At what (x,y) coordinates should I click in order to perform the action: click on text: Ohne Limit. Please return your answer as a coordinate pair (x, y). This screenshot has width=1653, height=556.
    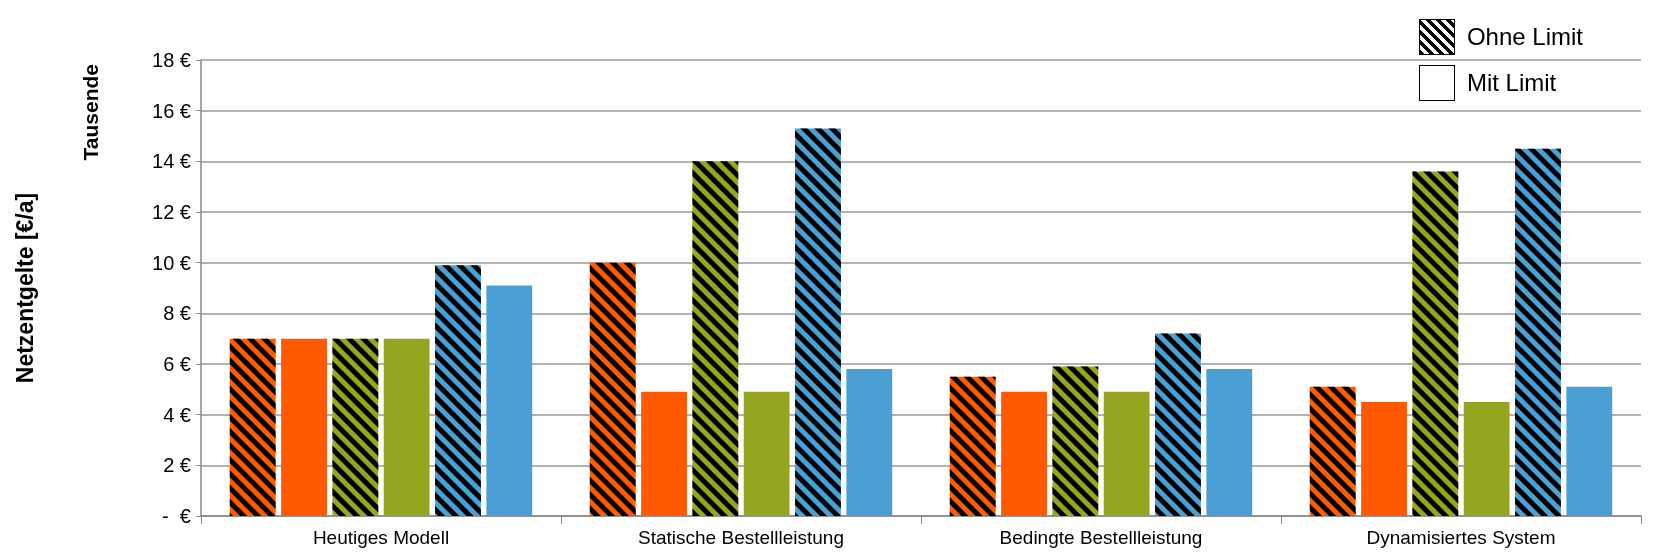
    Looking at the image, I should click on (1524, 37).